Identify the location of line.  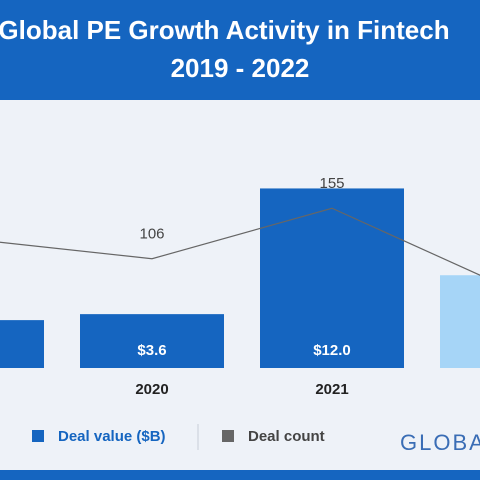
(240, 241).